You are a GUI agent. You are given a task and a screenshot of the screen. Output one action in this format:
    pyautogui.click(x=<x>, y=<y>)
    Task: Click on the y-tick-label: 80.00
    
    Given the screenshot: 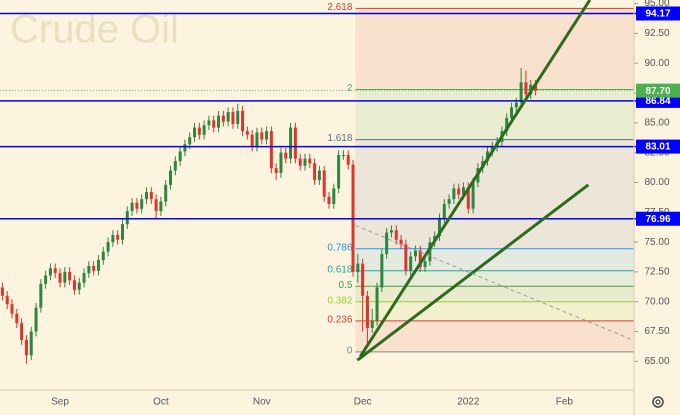 What is the action you would take?
    pyautogui.click(x=656, y=182)
    